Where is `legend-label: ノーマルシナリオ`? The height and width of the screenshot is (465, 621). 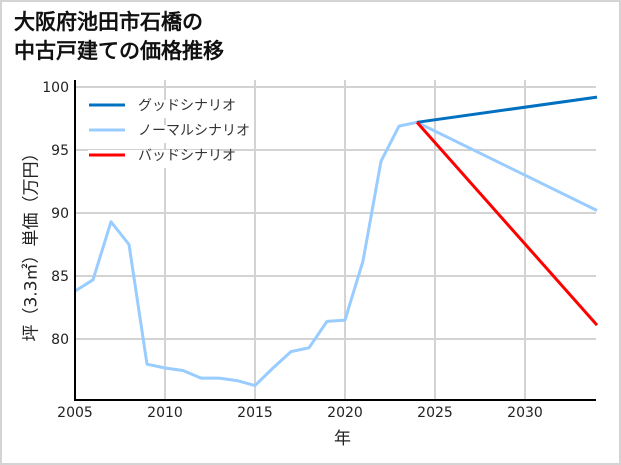 legend-label: ノーマルシナリオ is located at coordinates (194, 131).